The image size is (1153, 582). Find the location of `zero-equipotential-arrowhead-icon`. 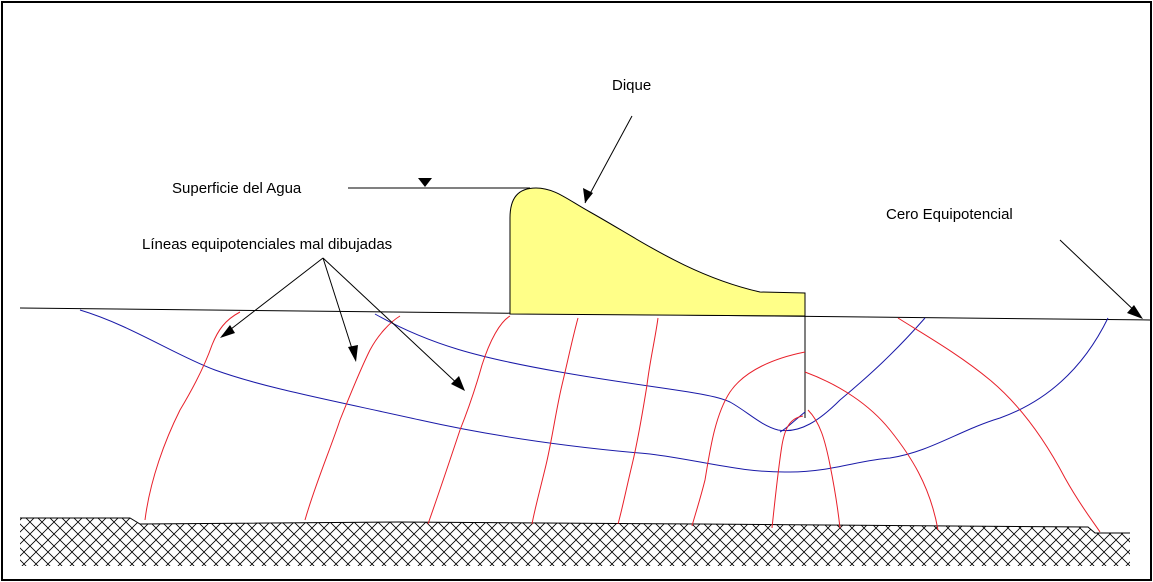

zero-equipotential-arrowhead-icon is located at coordinates (1135, 312).